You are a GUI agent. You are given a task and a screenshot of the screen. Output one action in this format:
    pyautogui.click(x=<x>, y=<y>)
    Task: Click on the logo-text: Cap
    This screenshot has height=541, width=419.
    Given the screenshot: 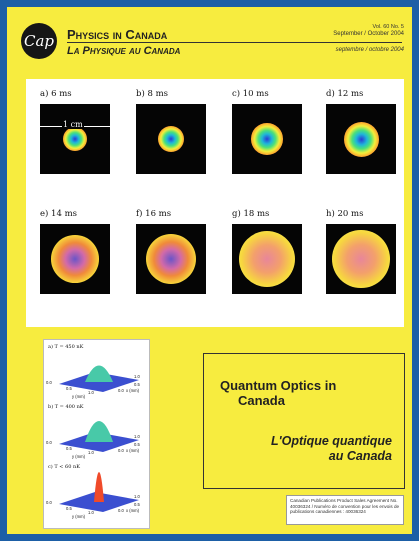 What is the action you would take?
    pyautogui.click(x=39, y=41)
    